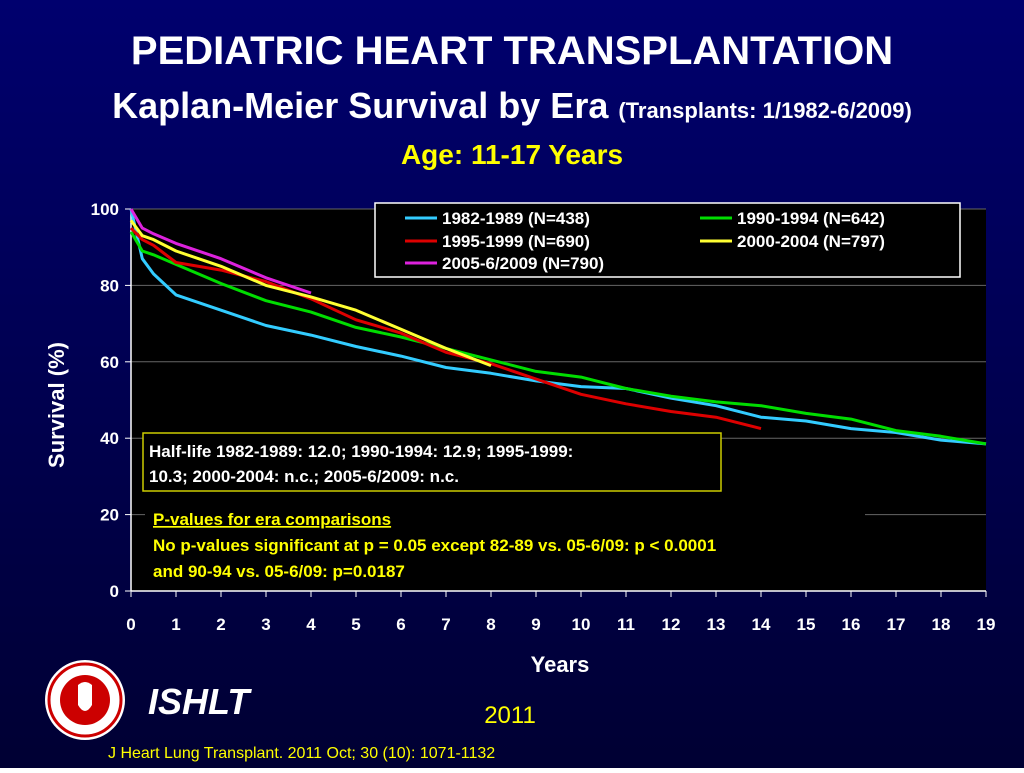 Image resolution: width=1024 pixels, height=773 pixels. I want to click on y-tick-label: 80, so click(109, 285).